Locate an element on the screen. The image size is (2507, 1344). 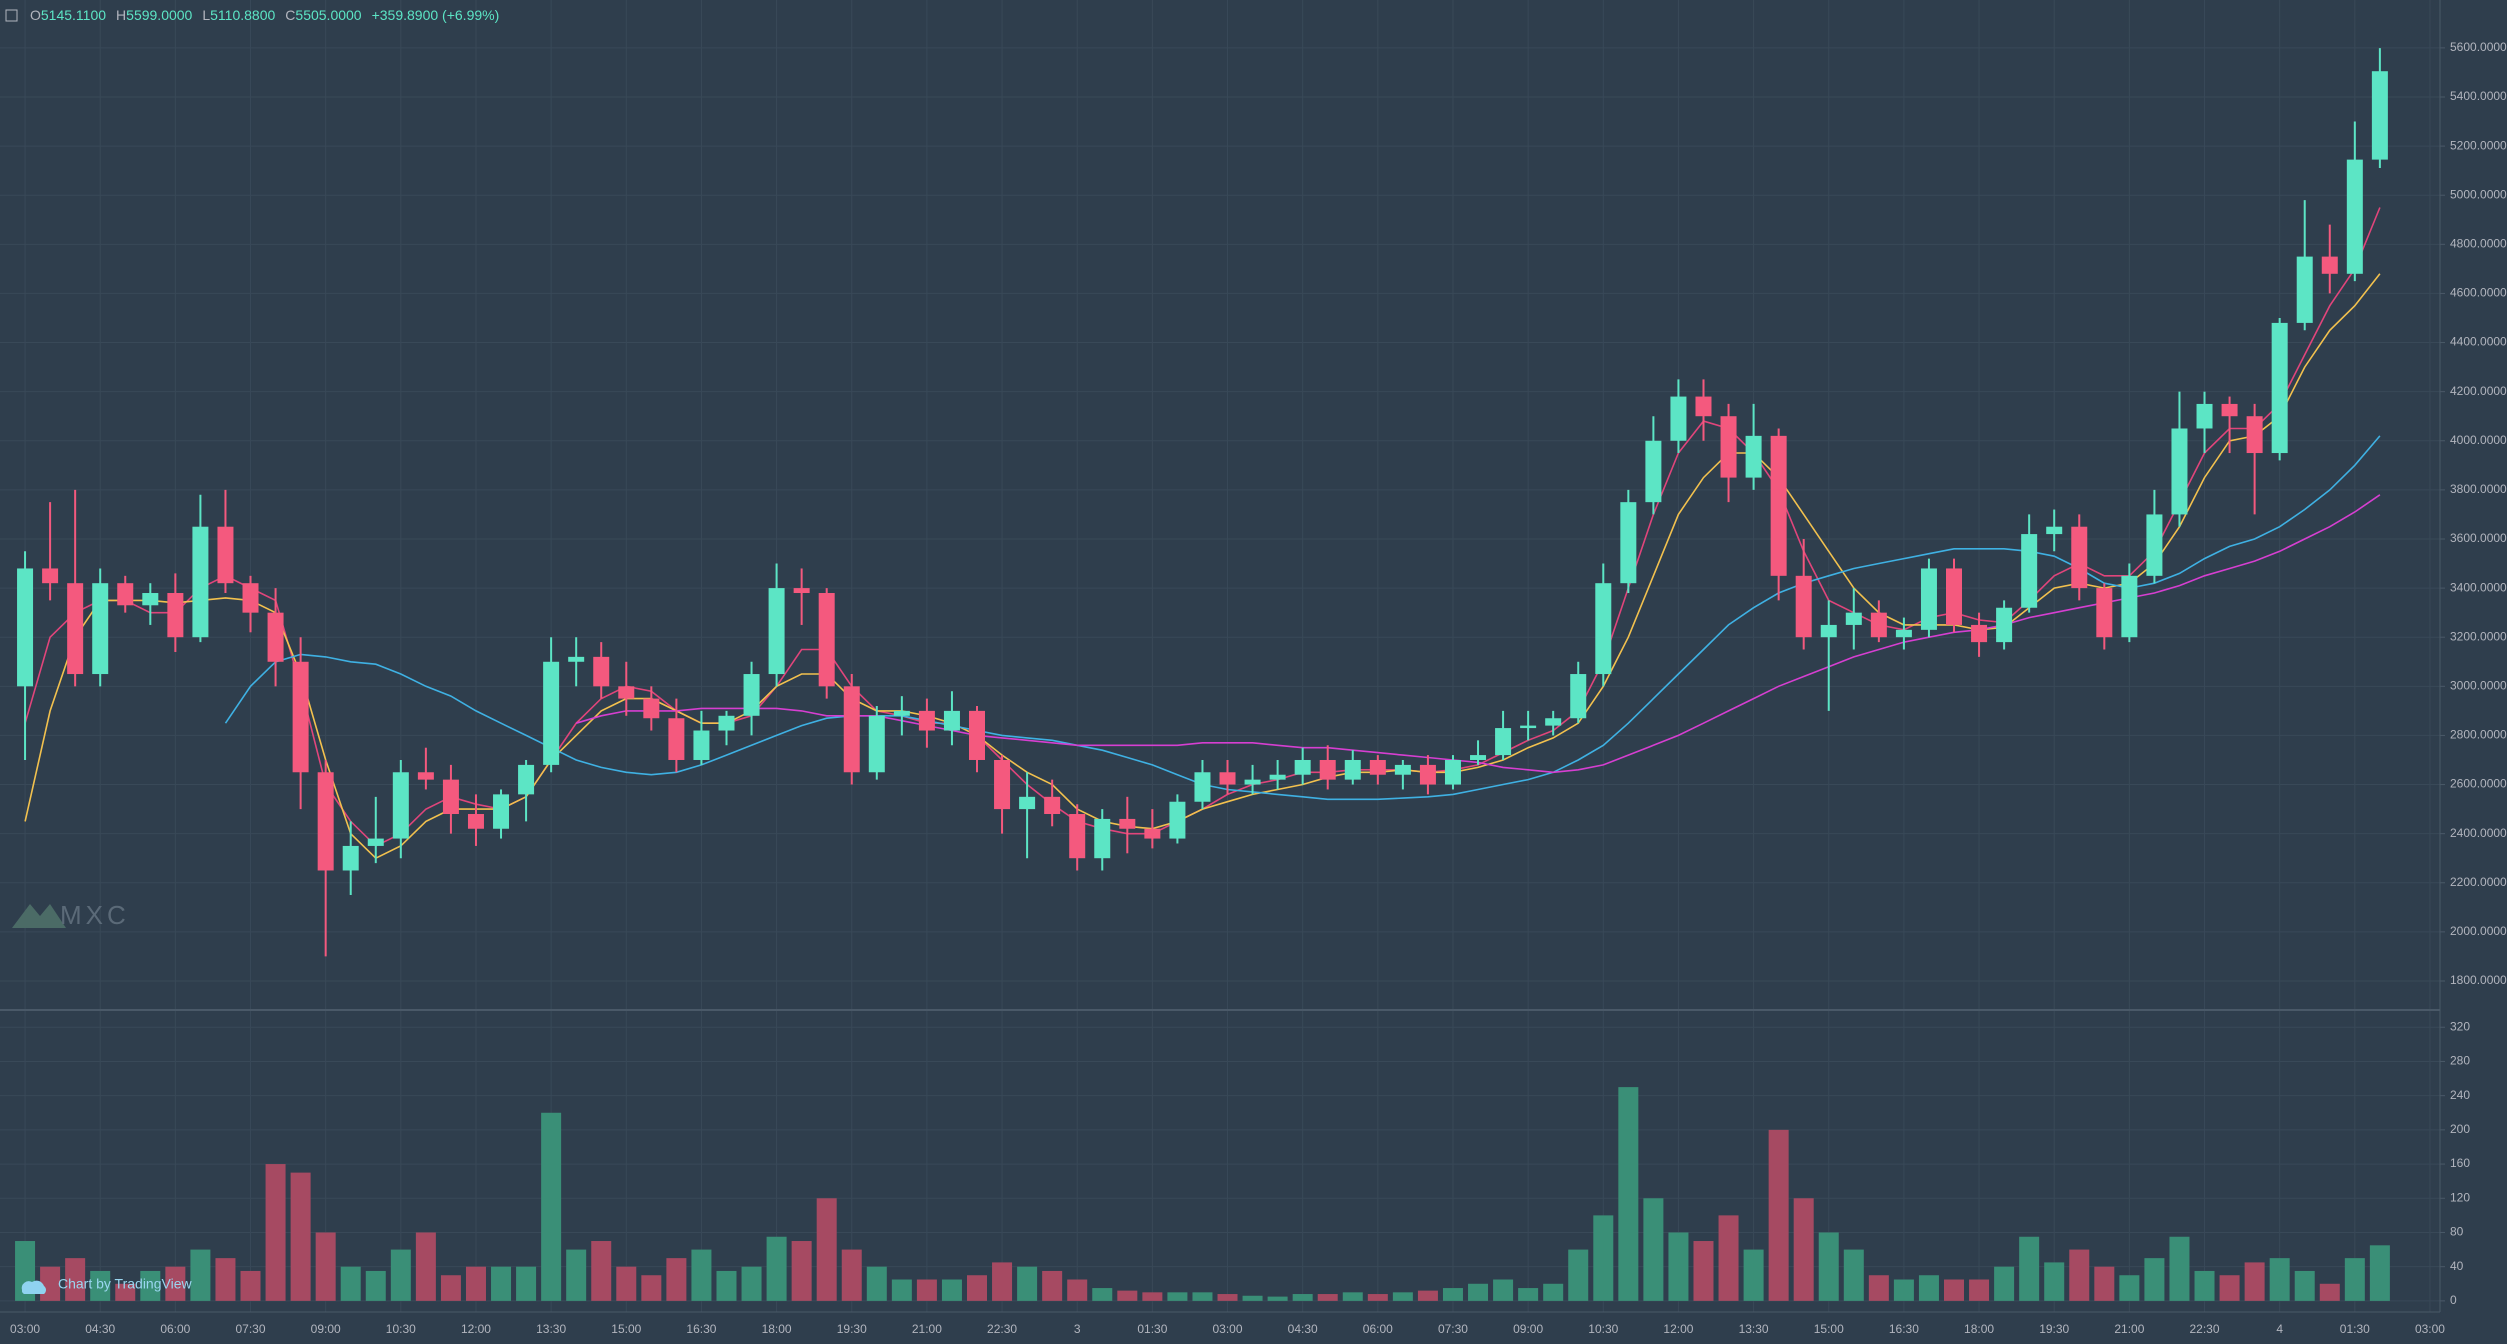
y-tick-label: 280 is located at coordinates (2460, 1061).